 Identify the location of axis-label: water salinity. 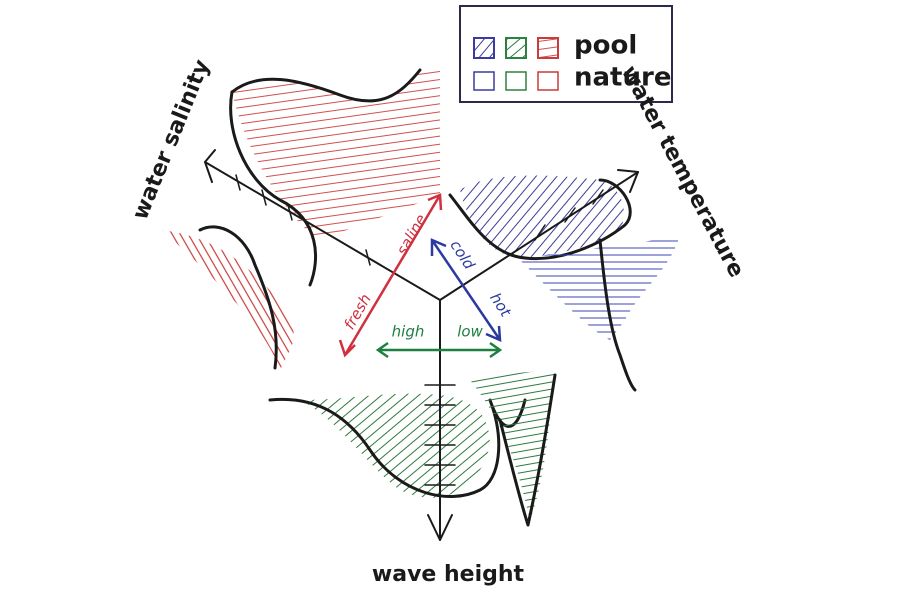
(171, 139).